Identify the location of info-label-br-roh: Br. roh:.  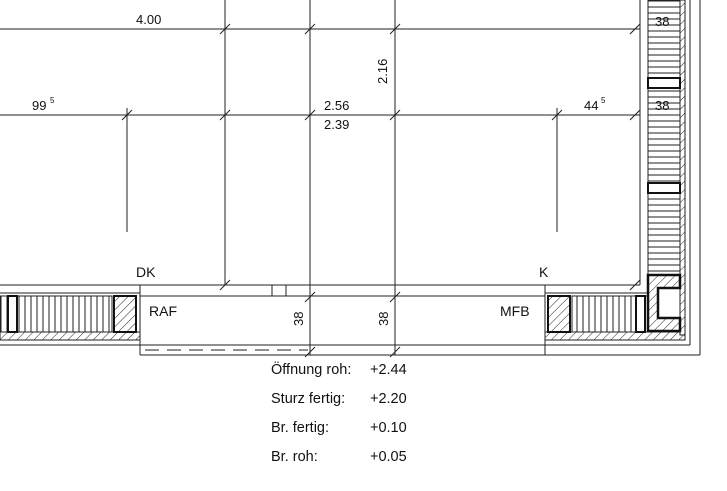
(294, 457).